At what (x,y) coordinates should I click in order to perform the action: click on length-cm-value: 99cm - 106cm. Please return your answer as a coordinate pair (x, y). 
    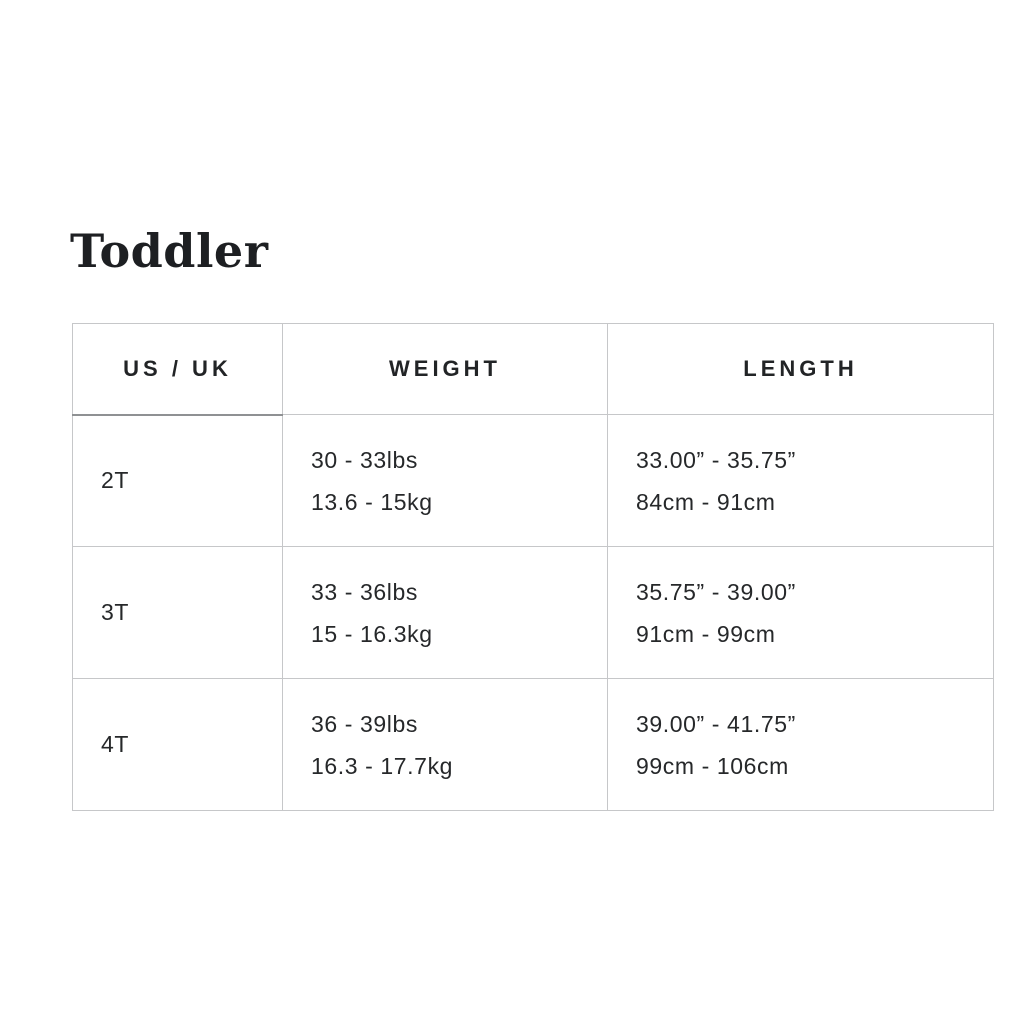
    Looking at the image, I should click on (712, 765).